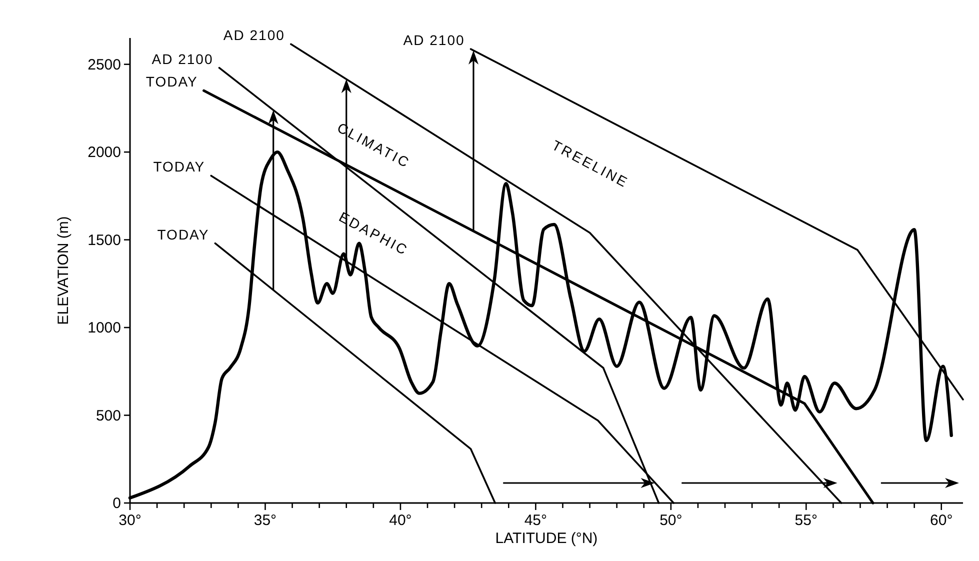  I want to click on x-tick-label: 55°, so click(806, 520).